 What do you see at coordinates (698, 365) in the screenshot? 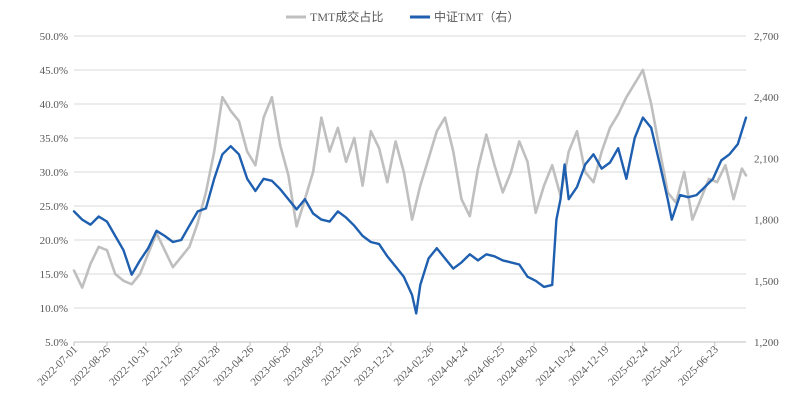
I see `x-tick-label: 2025-06-23` at bounding box center [698, 365].